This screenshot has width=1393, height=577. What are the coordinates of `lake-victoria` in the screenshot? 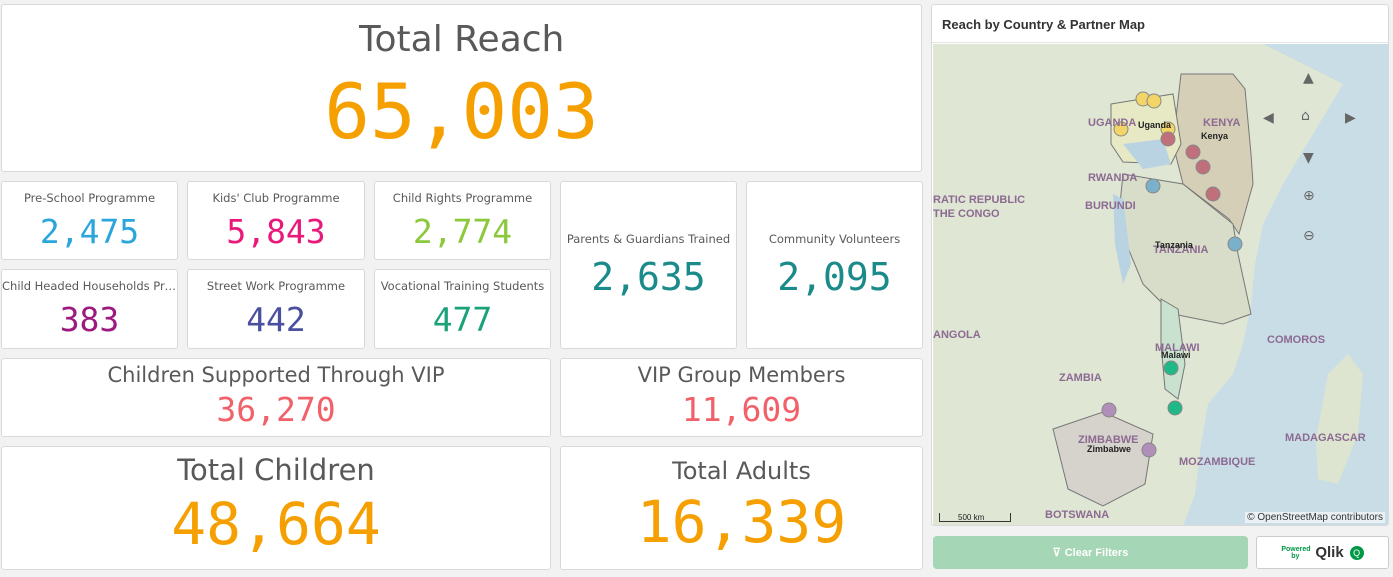 It's located at (1147, 154).